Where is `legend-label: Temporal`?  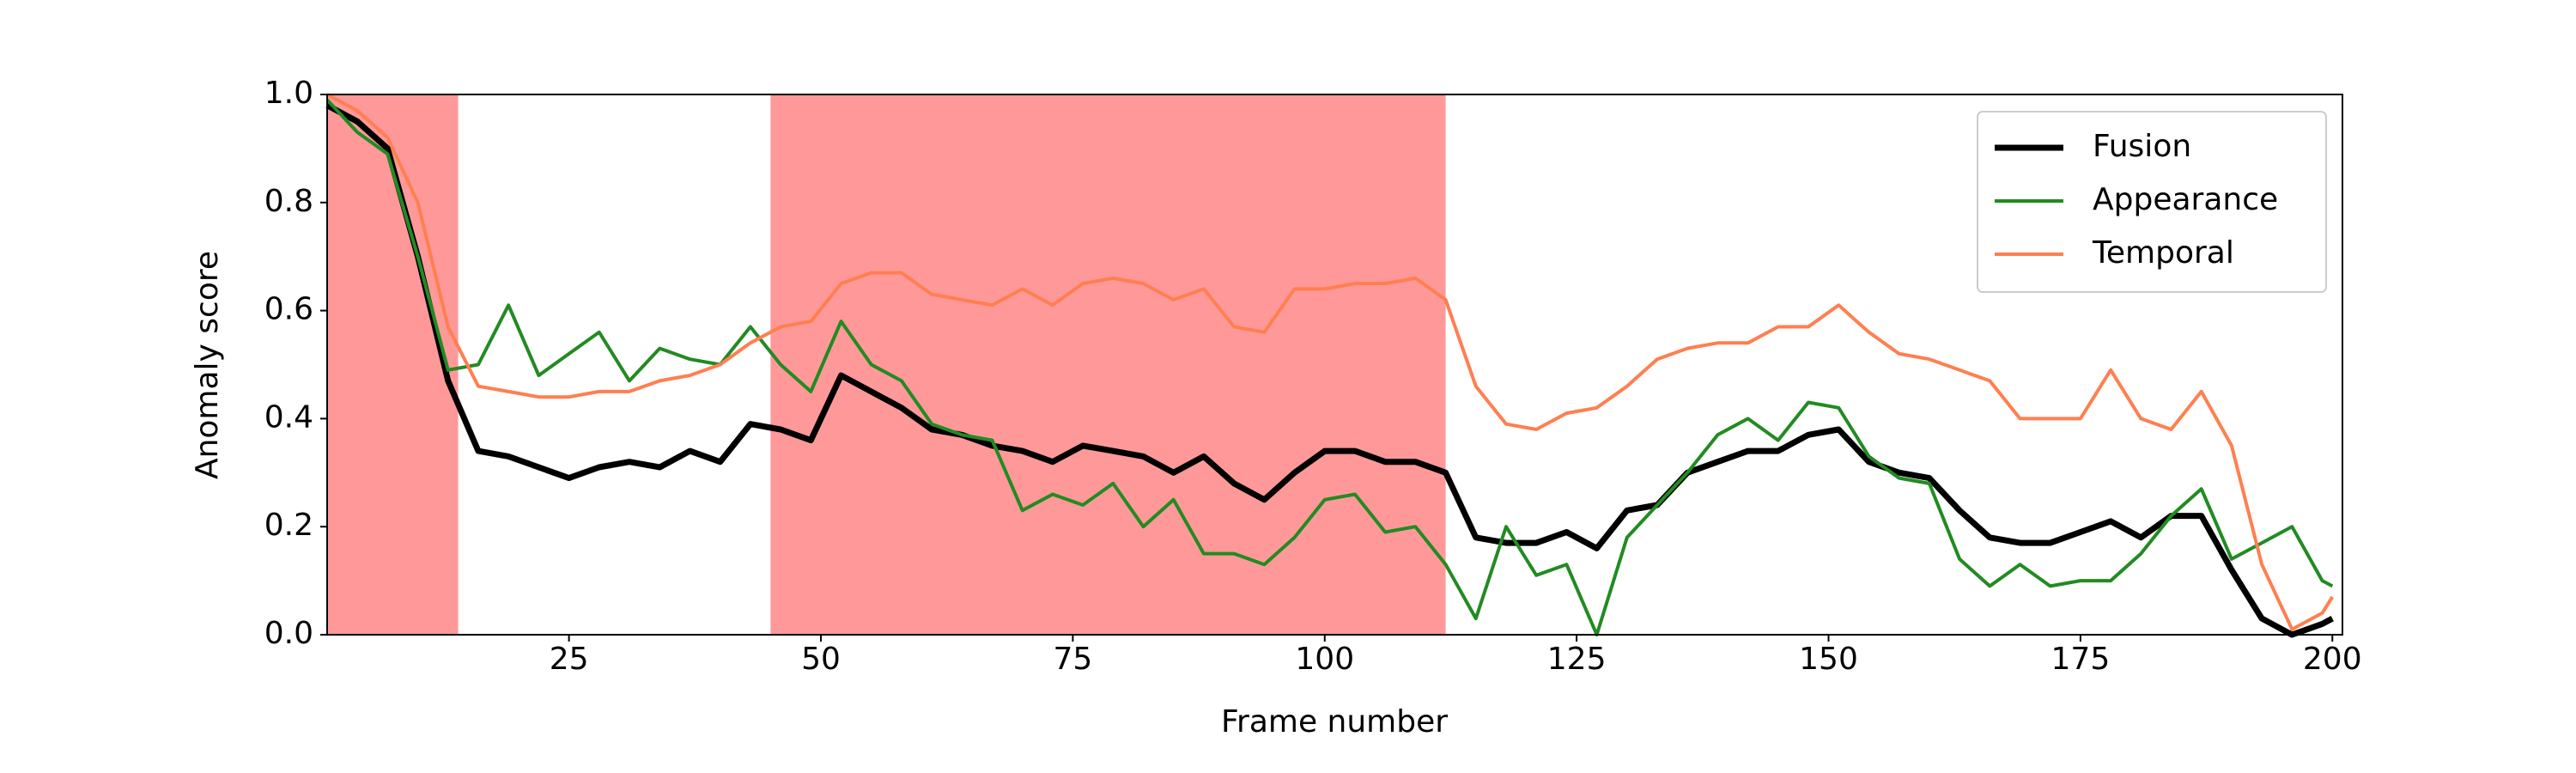 legend-label: Temporal is located at coordinates (2163, 253).